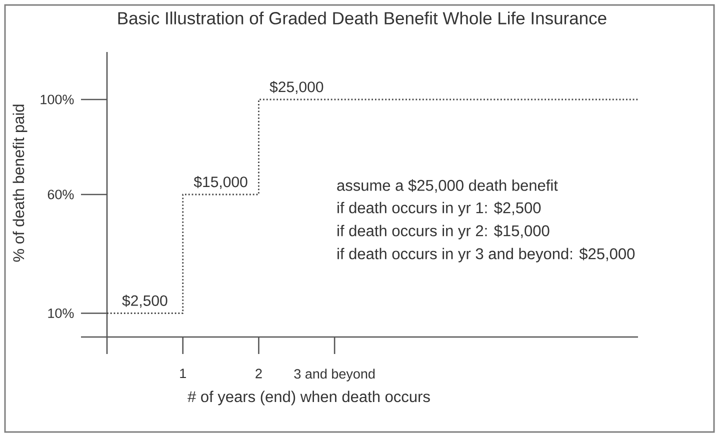  Describe the element at coordinates (259, 373) in the screenshot. I see `x-tick-label: 2` at that location.